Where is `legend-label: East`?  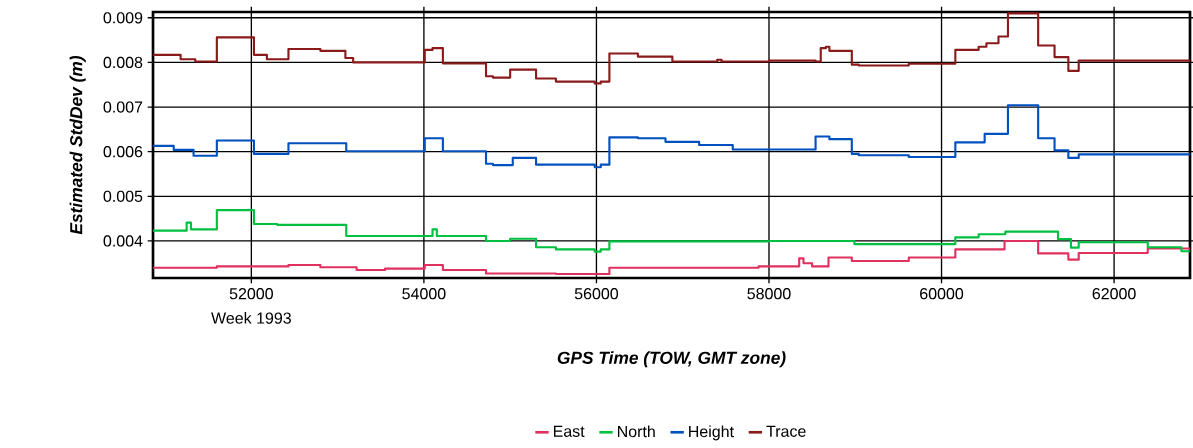 legend-label: East is located at coordinates (569, 431).